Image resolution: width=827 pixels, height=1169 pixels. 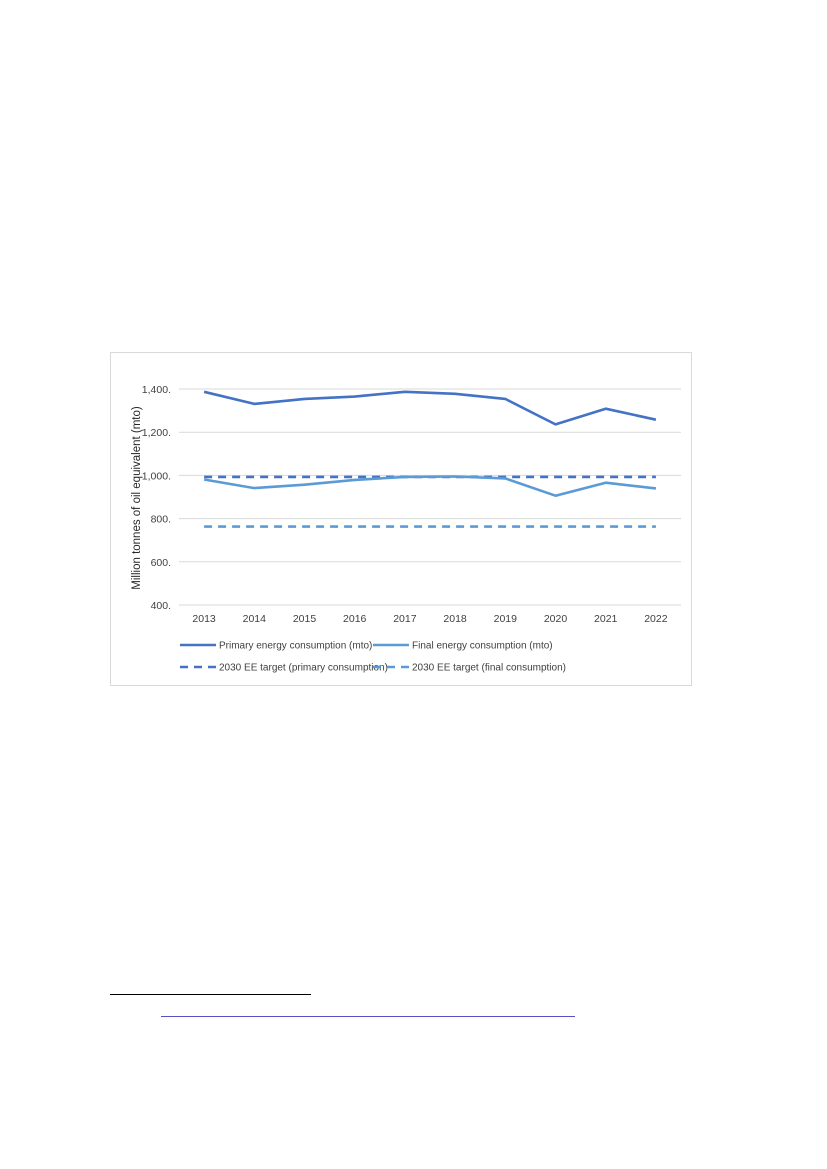 What do you see at coordinates (455, 619) in the screenshot?
I see `x-tick-label: 2018` at bounding box center [455, 619].